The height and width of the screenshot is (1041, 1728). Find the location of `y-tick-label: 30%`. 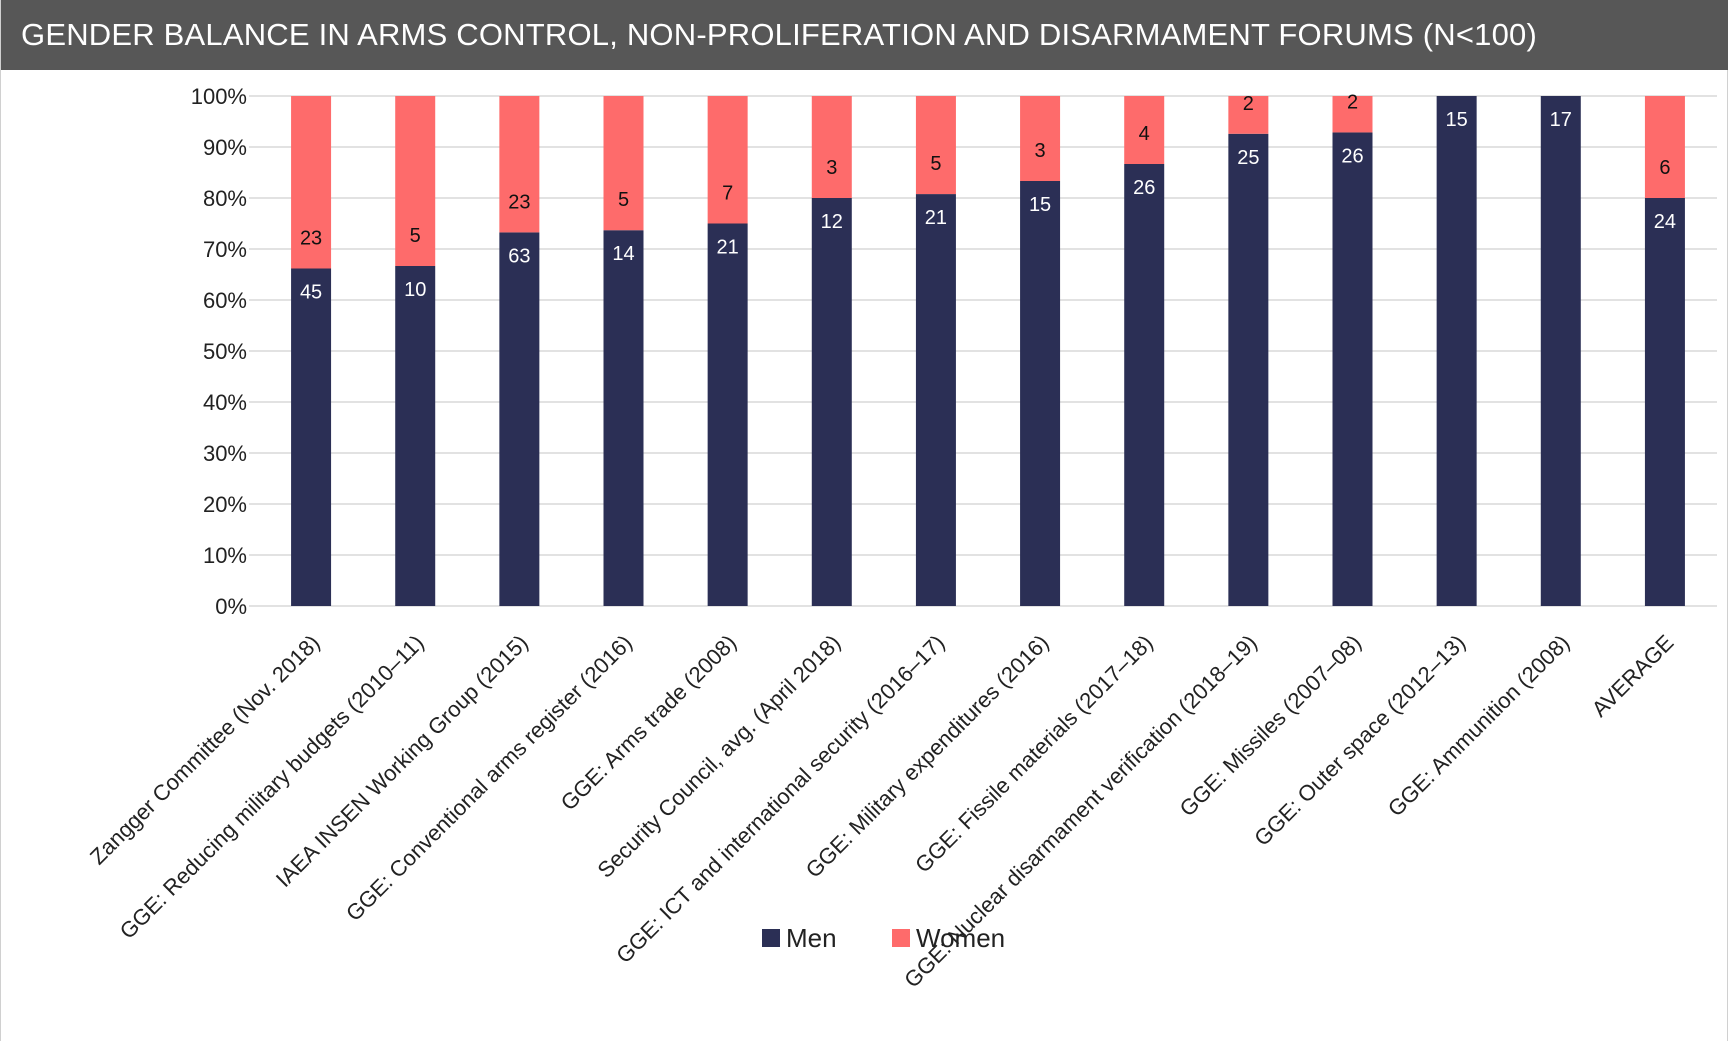

y-tick-label: 30% is located at coordinates (225, 453).